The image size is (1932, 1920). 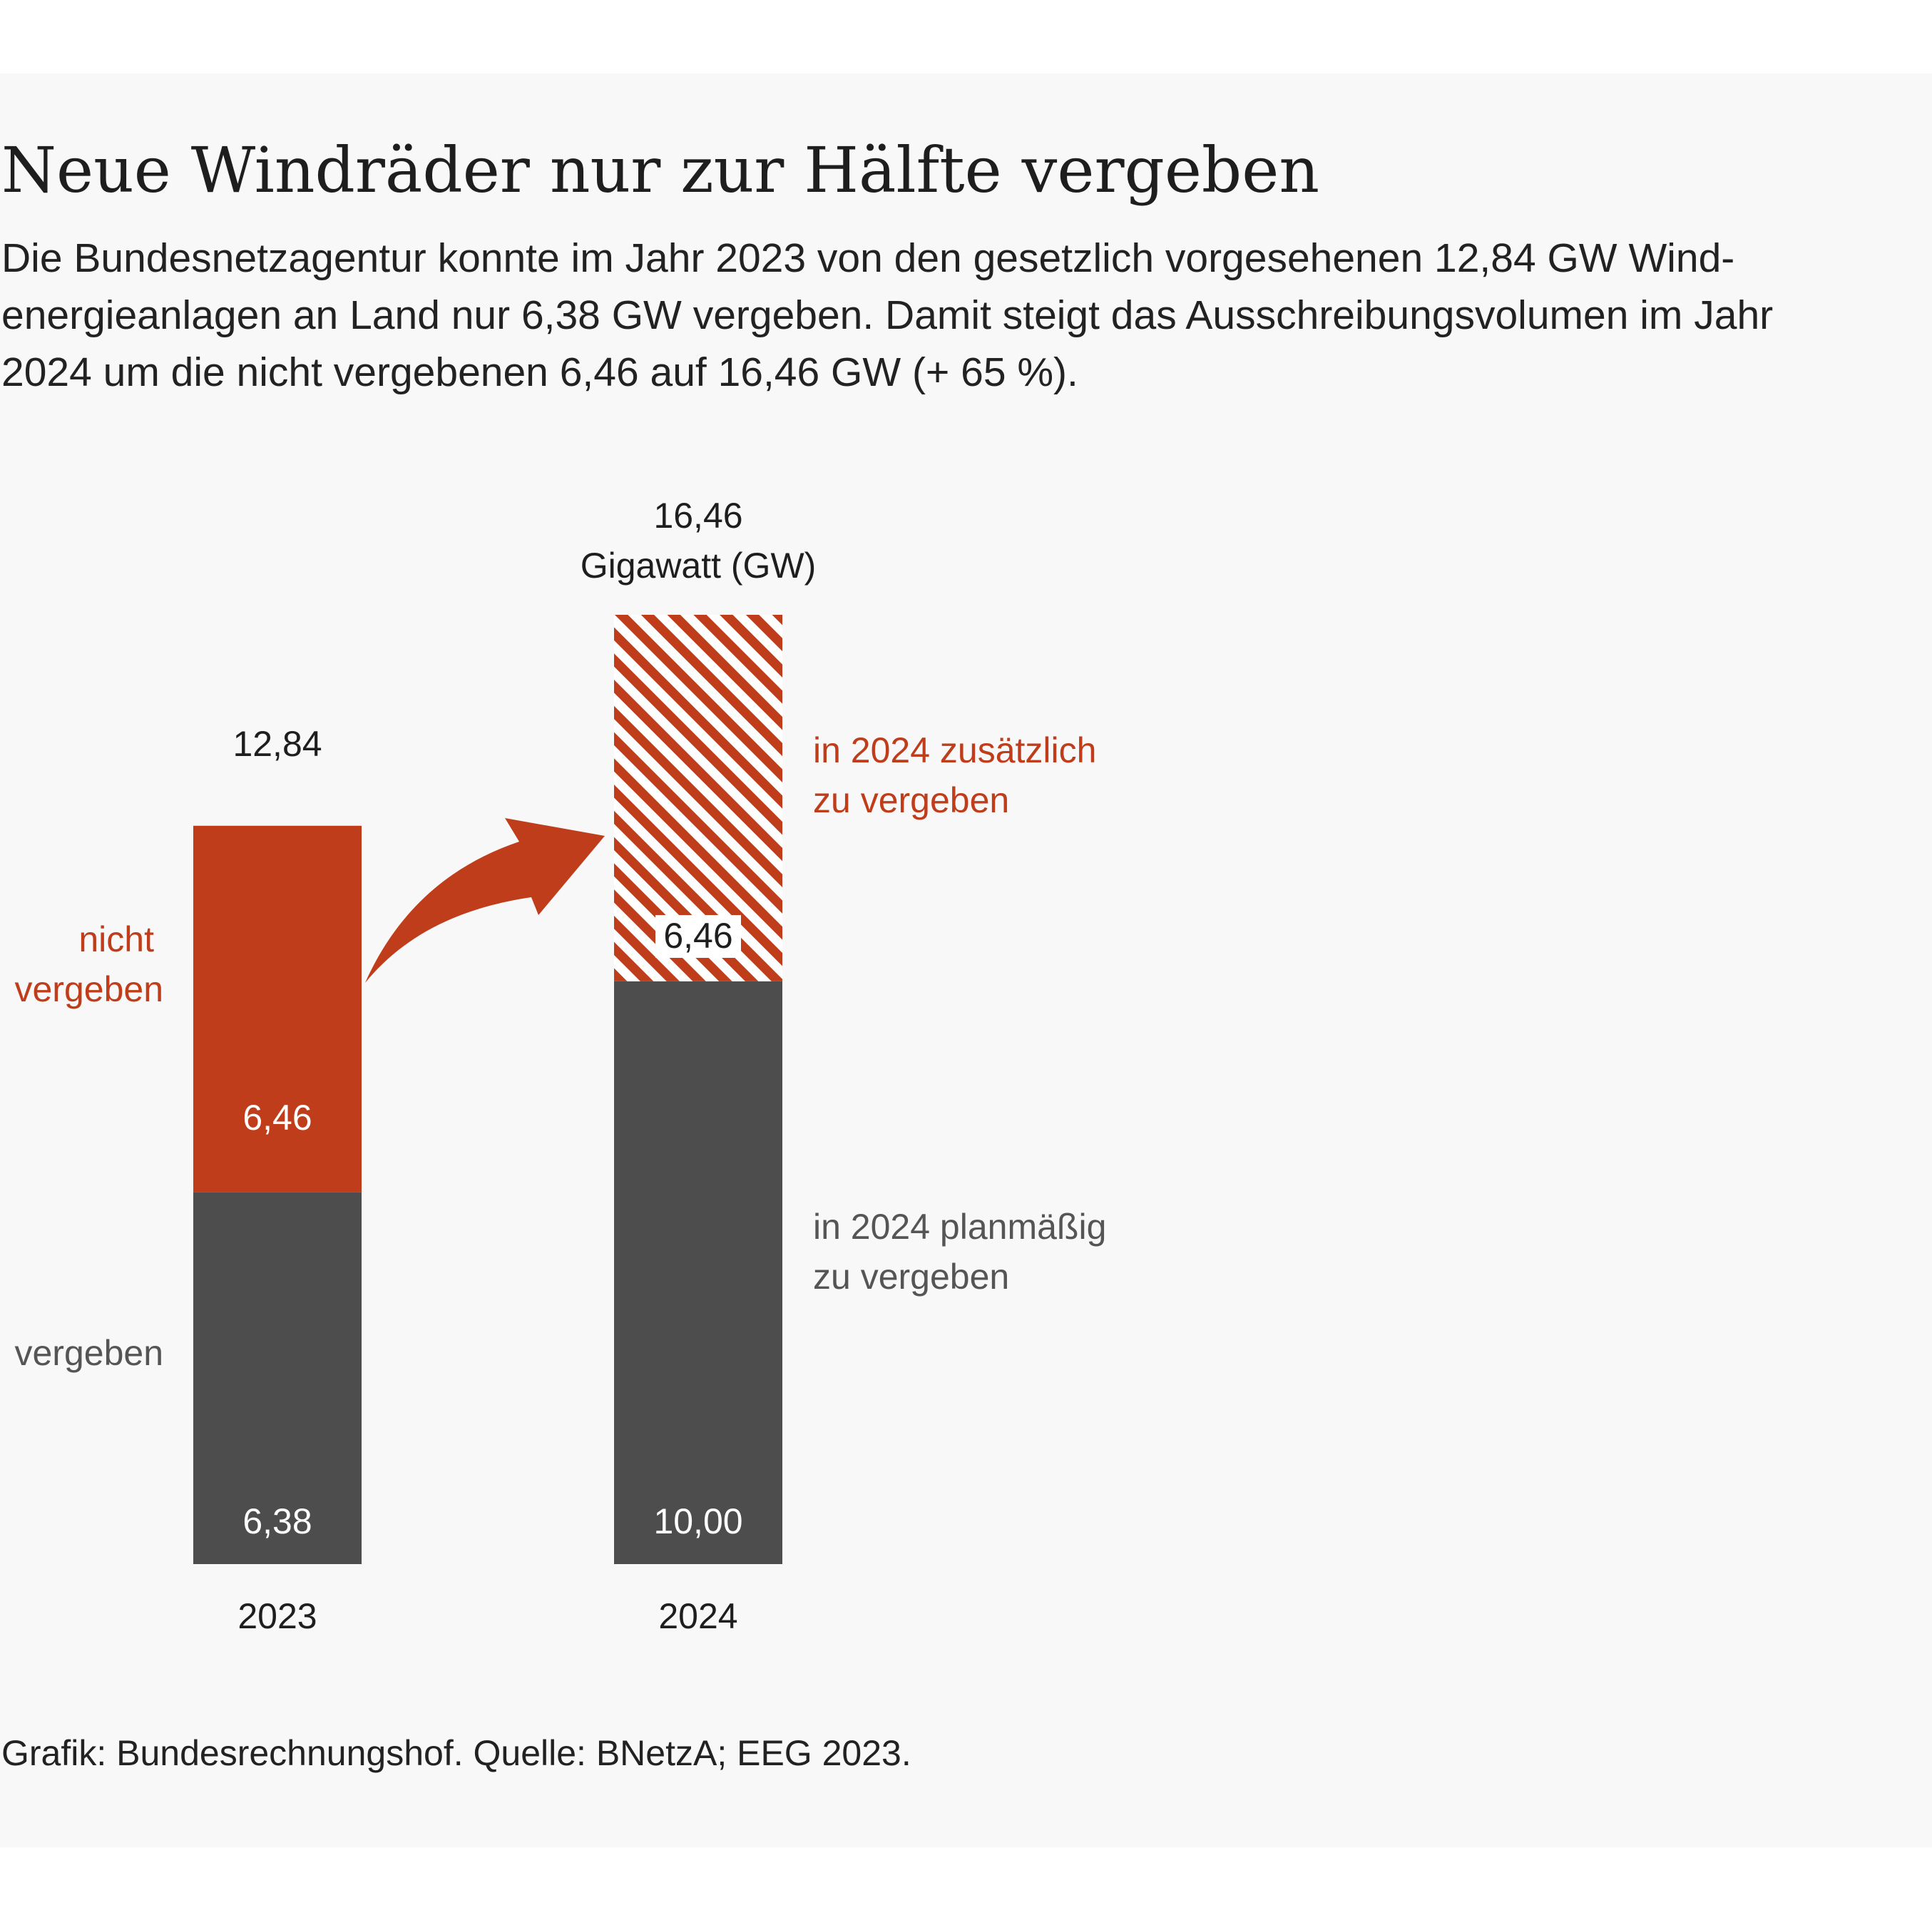 What do you see at coordinates (698, 1616) in the screenshot?
I see `x-tick-label: 2024` at bounding box center [698, 1616].